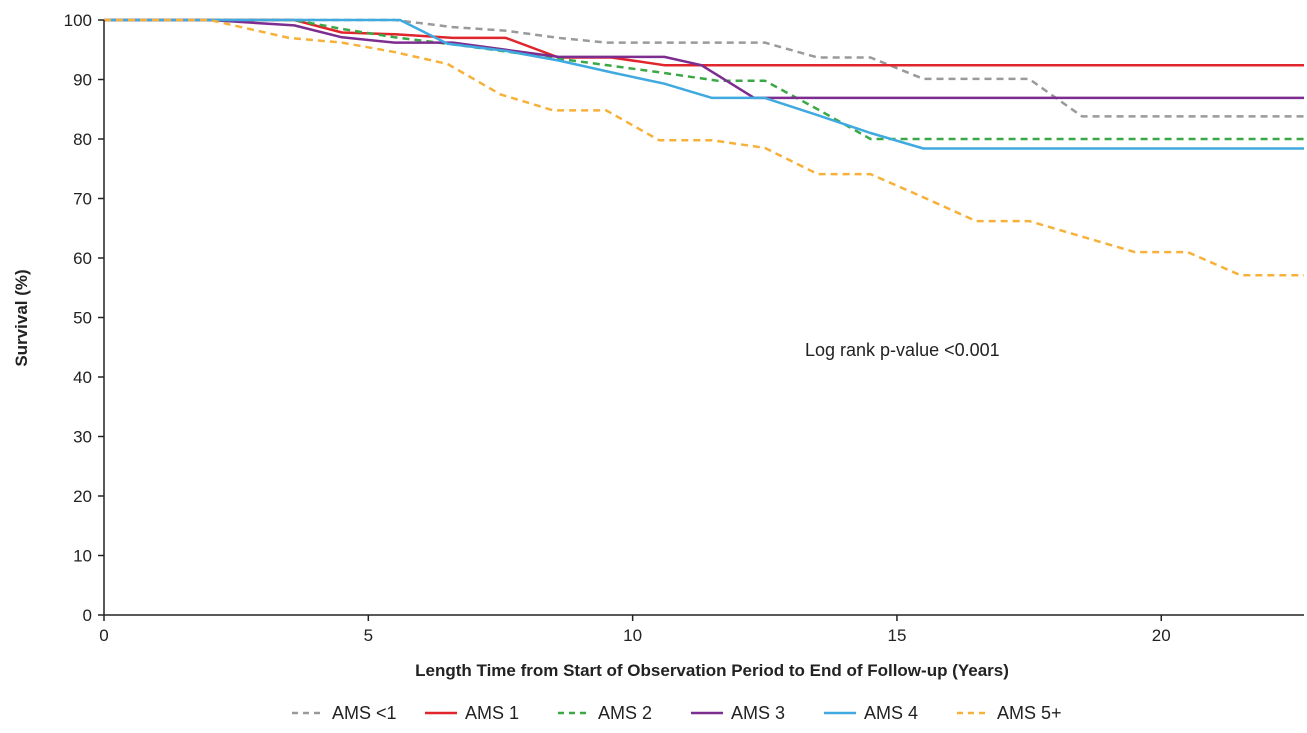 The image size is (1307, 733). What do you see at coordinates (896, 635) in the screenshot?
I see `x-tick-label: 15` at bounding box center [896, 635].